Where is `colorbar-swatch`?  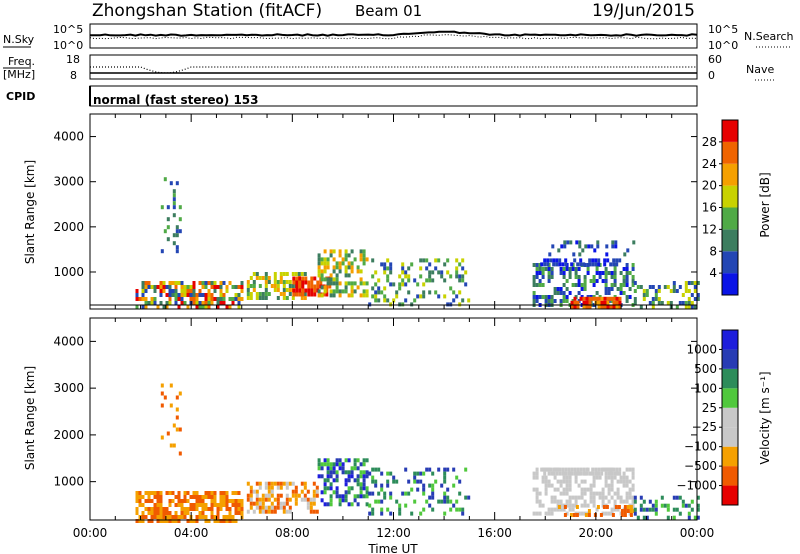
colorbar-swatch is located at coordinates (730, 456).